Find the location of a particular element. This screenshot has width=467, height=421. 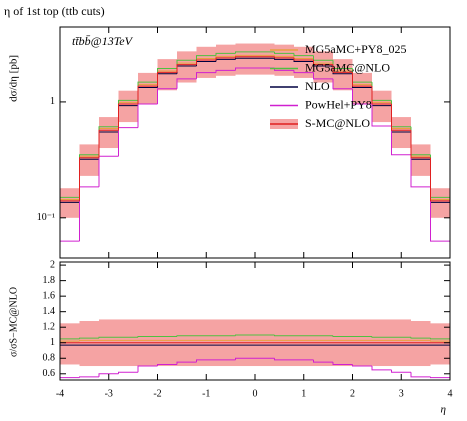

annotation: tt̄bb̄@13TeV is located at coordinates (103, 41).